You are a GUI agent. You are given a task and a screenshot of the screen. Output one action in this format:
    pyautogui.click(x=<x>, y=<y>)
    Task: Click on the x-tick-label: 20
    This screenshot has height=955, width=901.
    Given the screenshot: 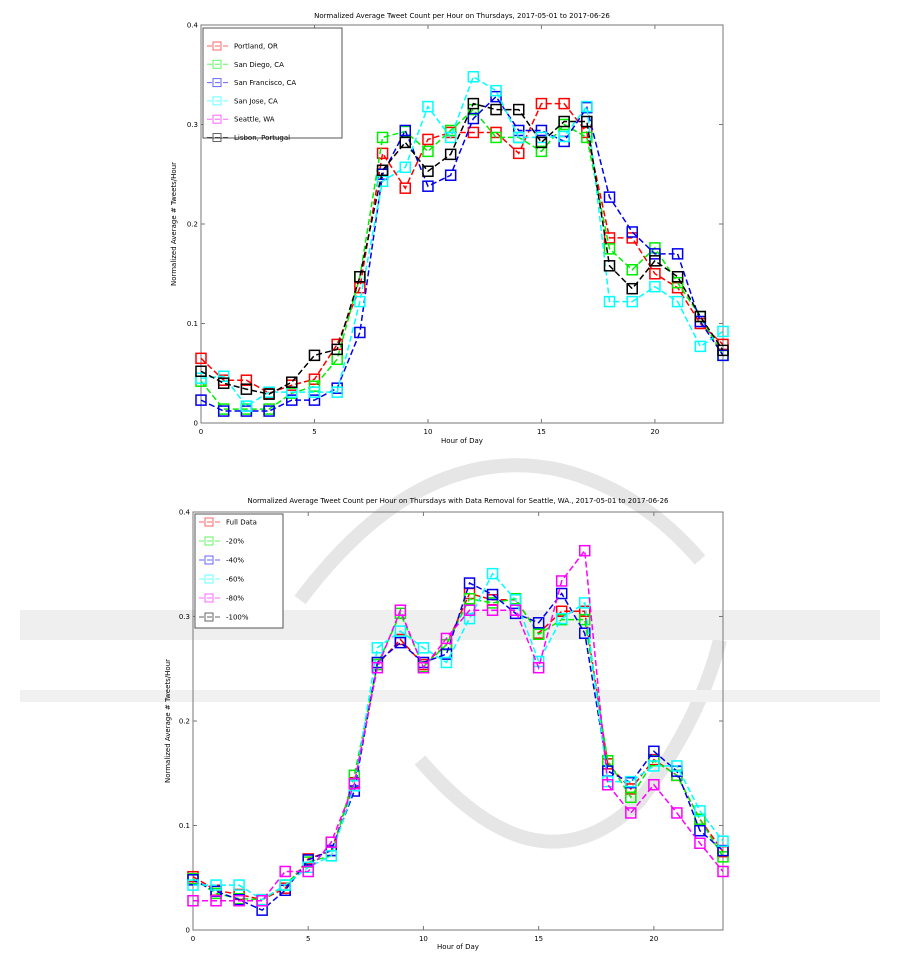 What is the action you would take?
    pyautogui.click(x=654, y=432)
    